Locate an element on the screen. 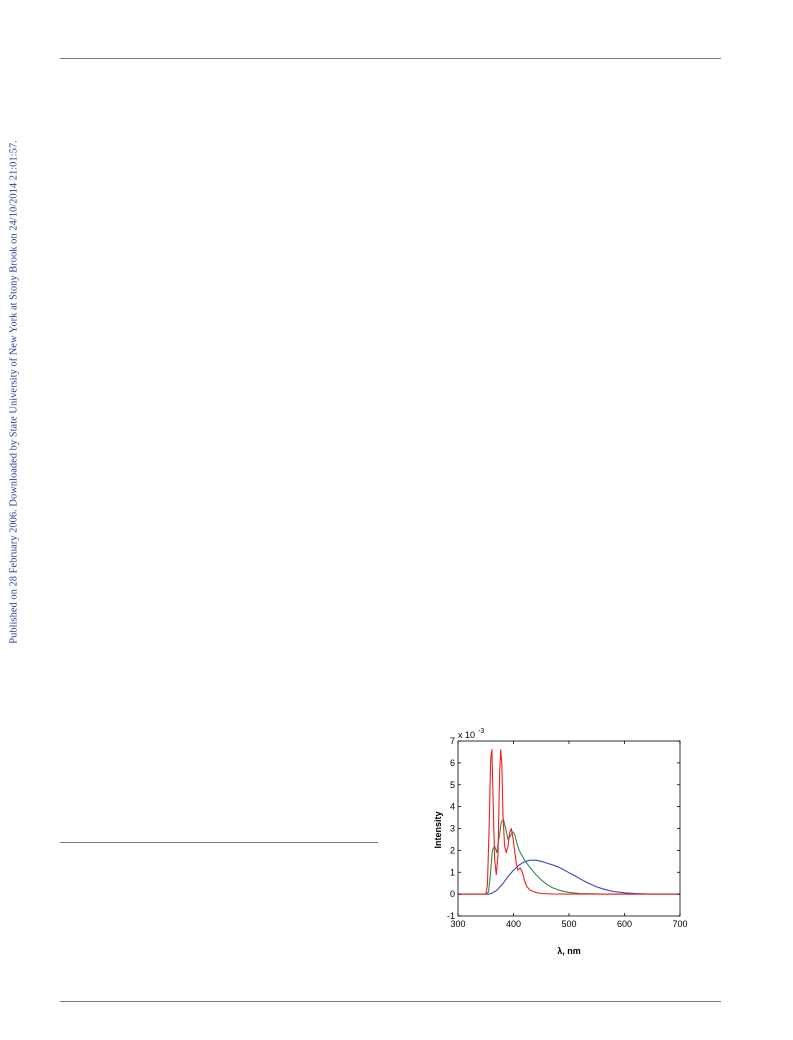  x-tick-label: 600 is located at coordinates (624, 924).